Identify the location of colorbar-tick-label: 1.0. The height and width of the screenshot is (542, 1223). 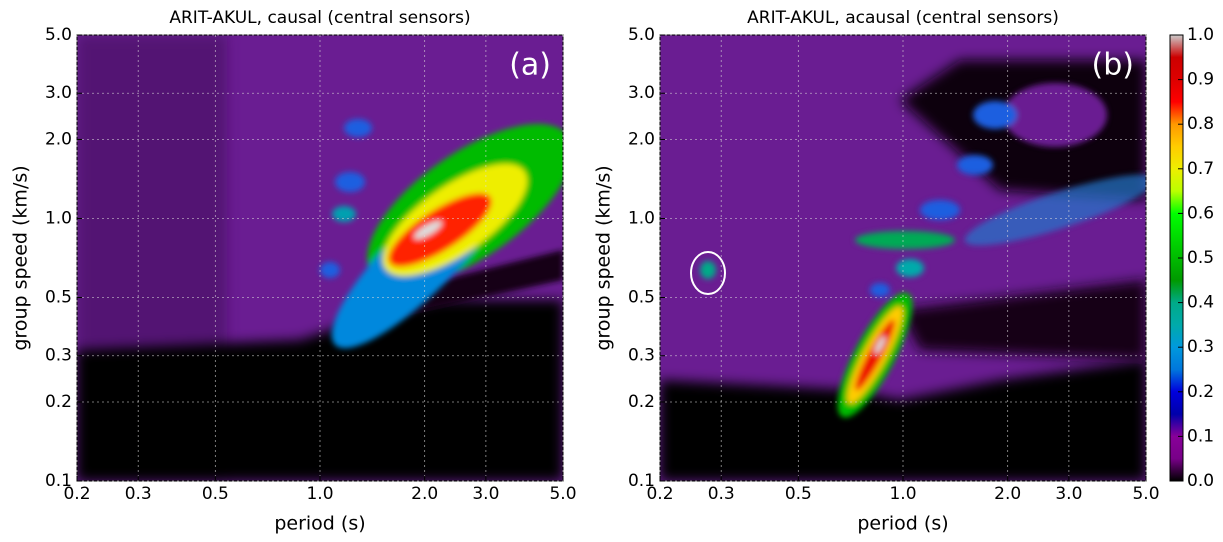
(1200, 35).